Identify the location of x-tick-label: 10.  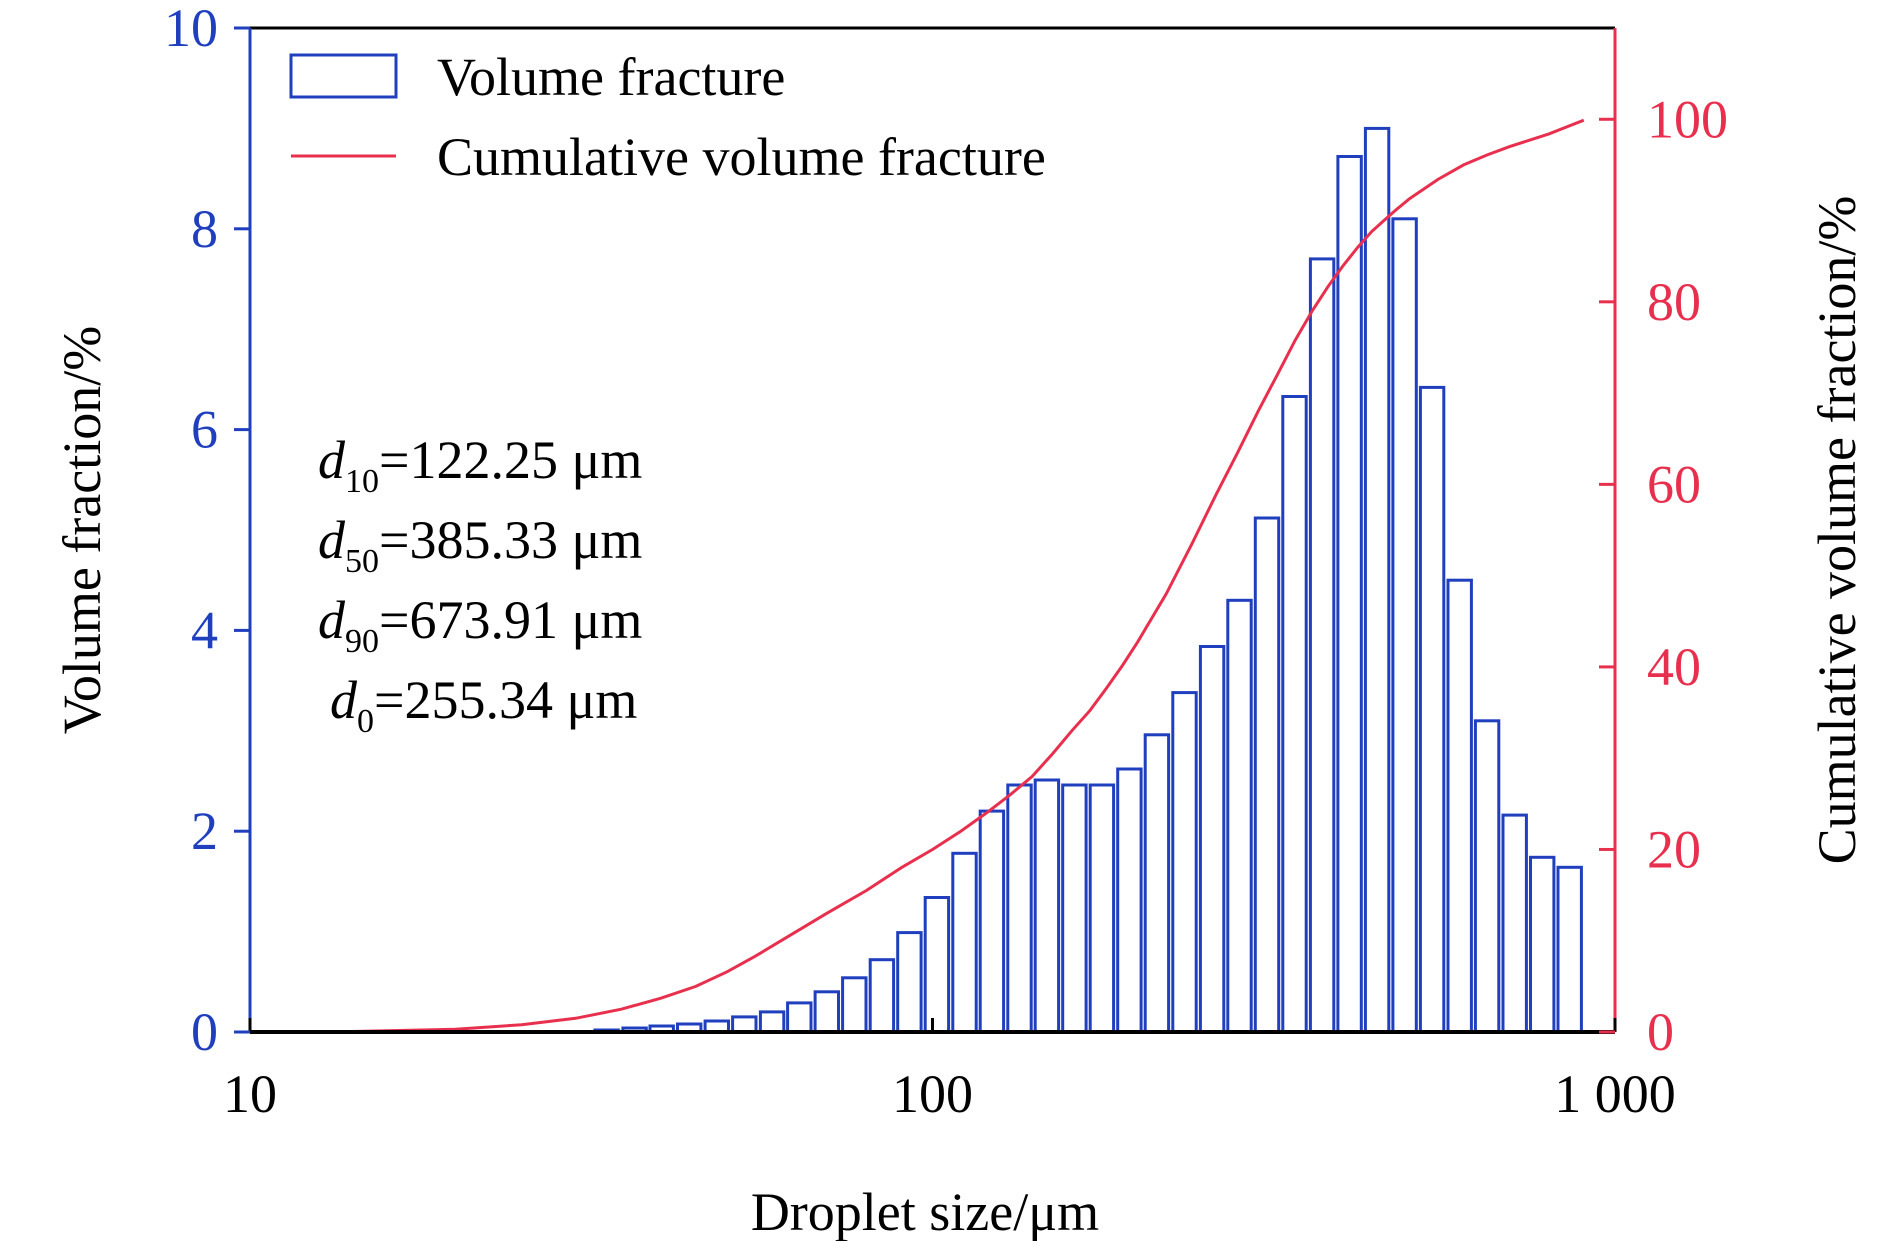
(250, 1094).